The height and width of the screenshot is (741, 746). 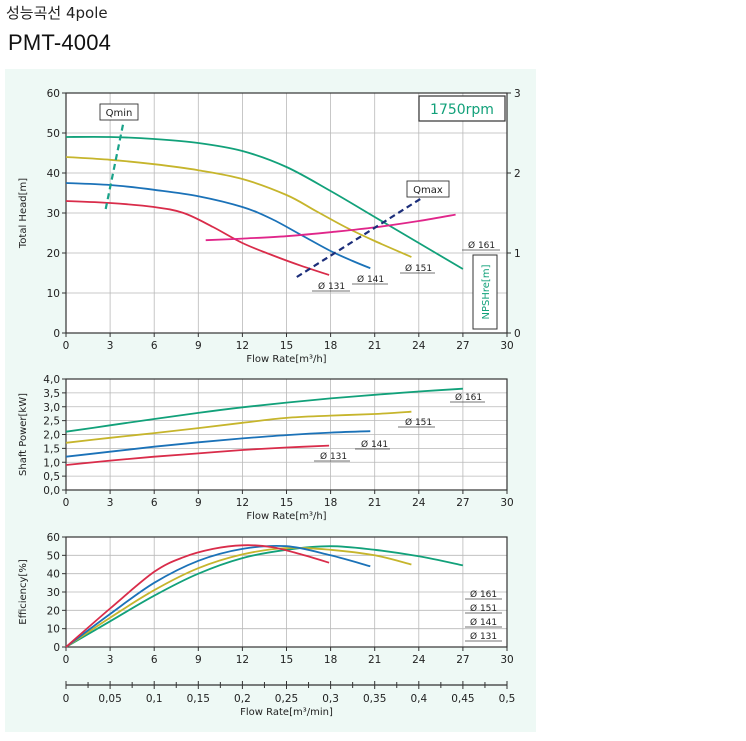 What do you see at coordinates (23, 434) in the screenshot?
I see `y-axis-label: Shaft Power[kW]` at bounding box center [23, 434].